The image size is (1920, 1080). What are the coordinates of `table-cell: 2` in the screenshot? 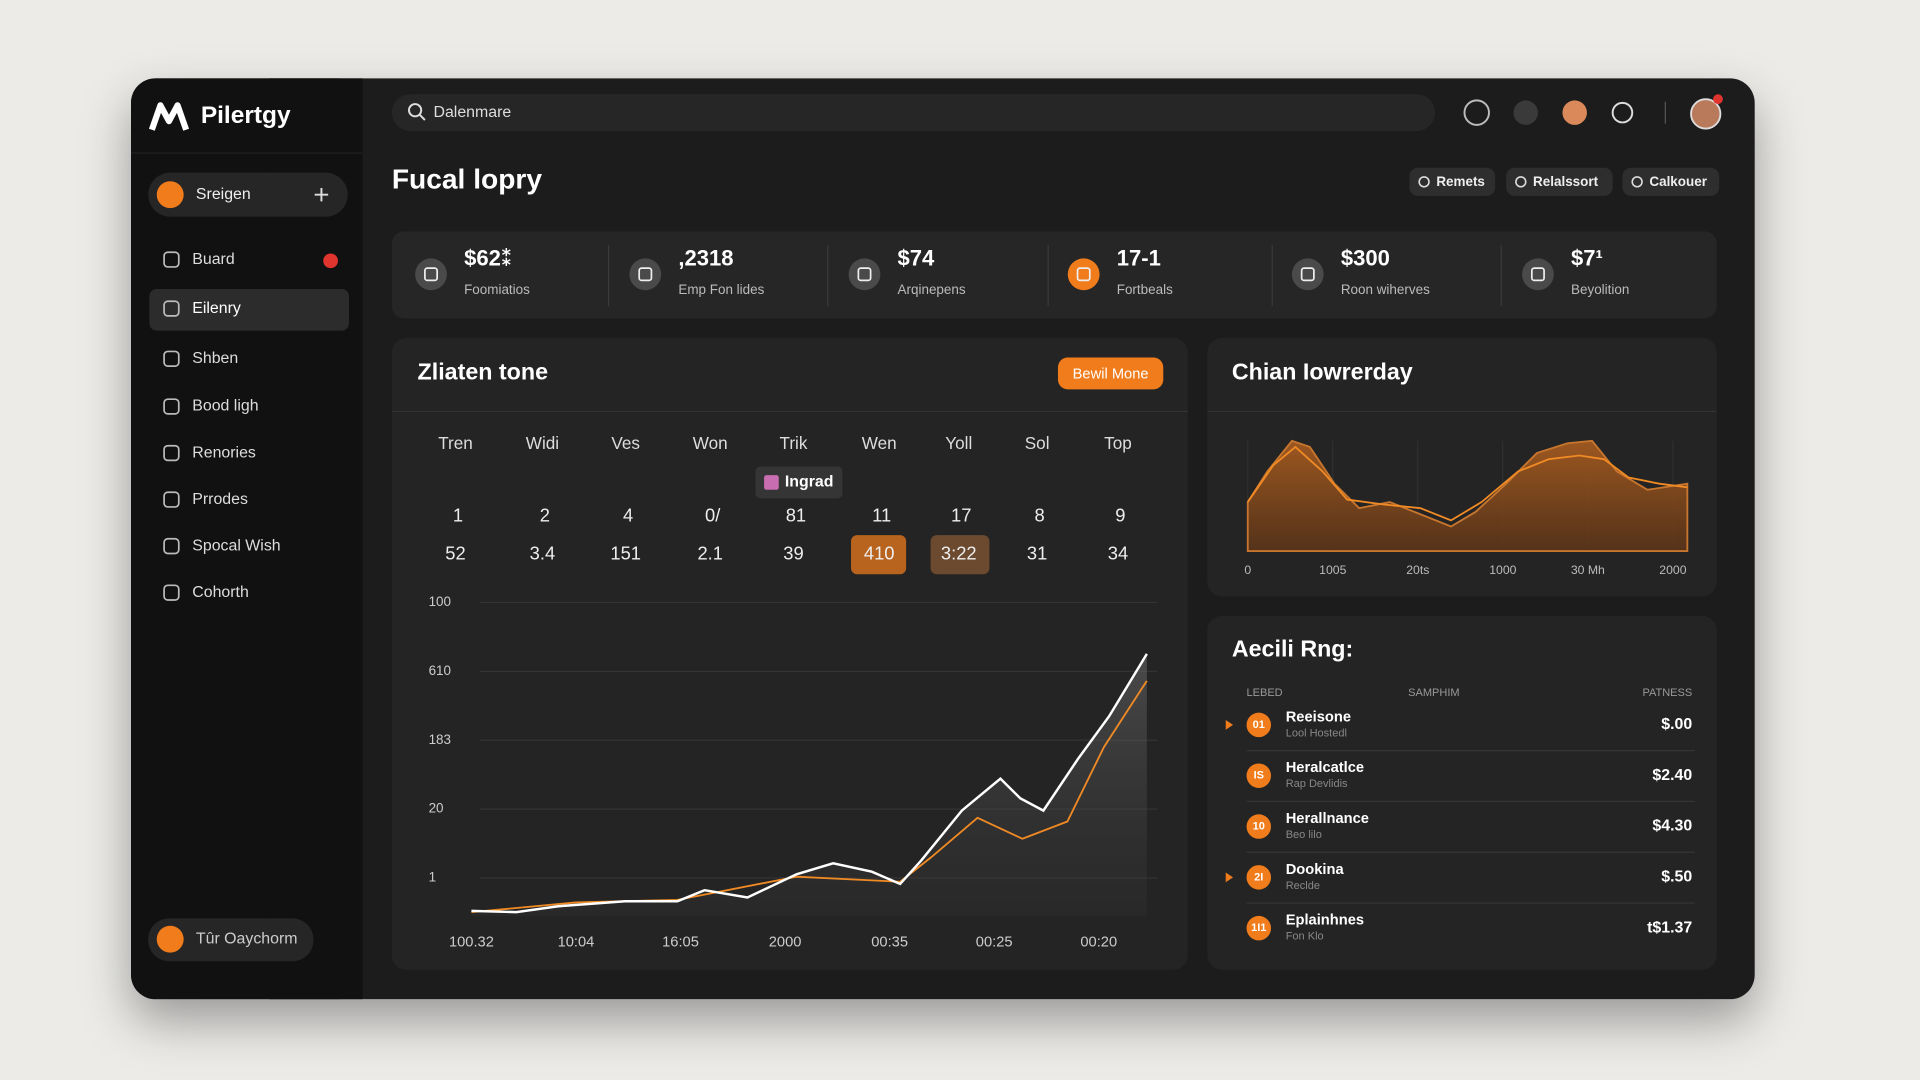 It's located at (545, 515).